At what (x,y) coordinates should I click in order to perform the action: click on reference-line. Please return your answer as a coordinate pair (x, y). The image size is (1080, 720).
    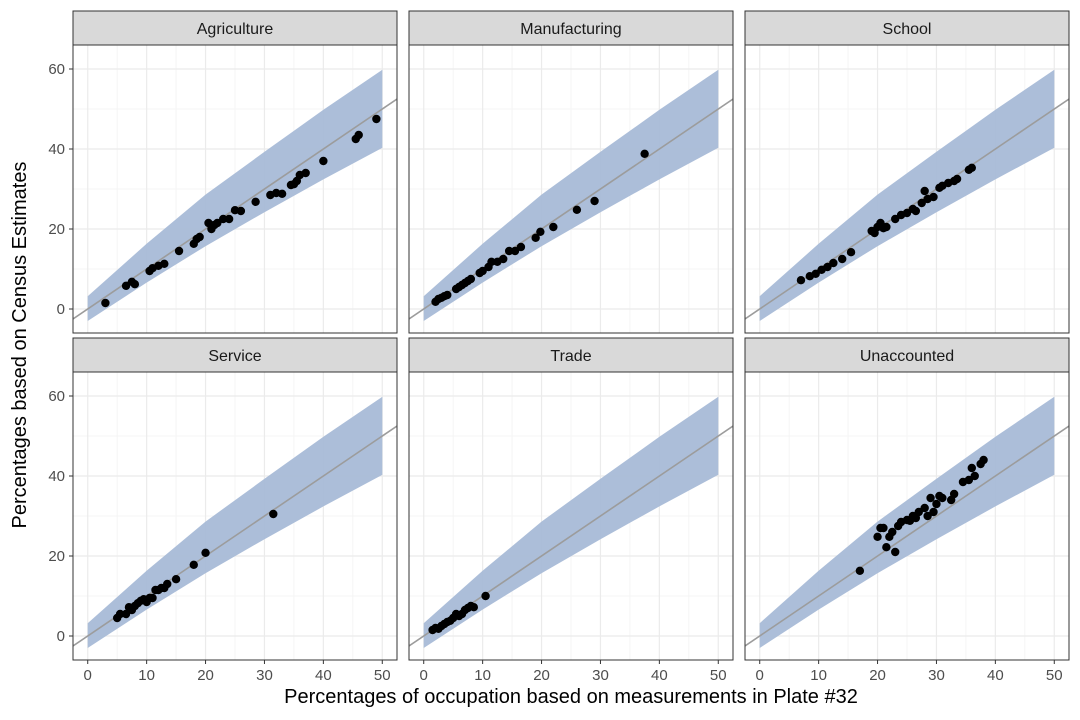
    Looking at the image, I should click on (907, 536).